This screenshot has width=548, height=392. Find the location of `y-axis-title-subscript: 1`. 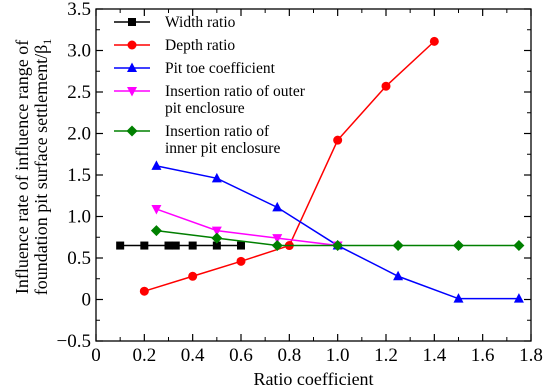

y-axis-title-subscript: 1 is located at coordinates (47, 42).